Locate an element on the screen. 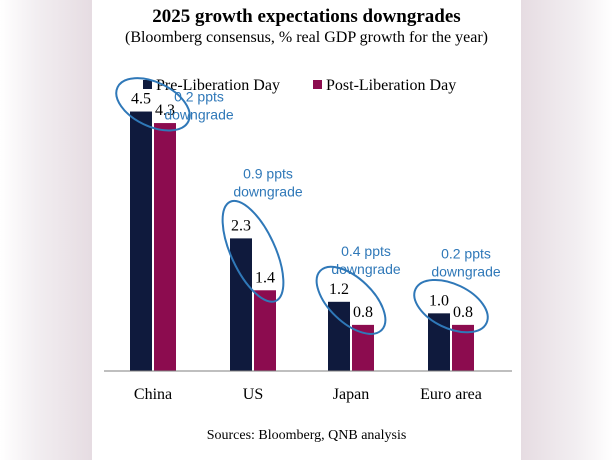 The image size is (613, 460). annotation-japan-amount: 0.4 ppts is located at coordinates (366, 251).